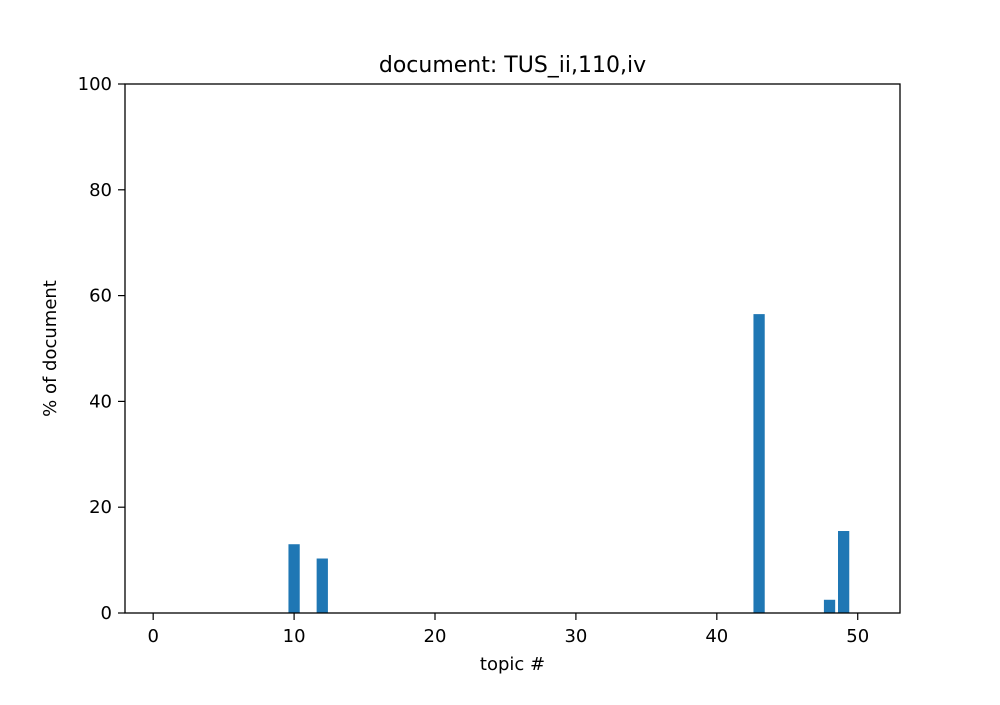  Describe the element at coordinates (100, 296) in the screenshot. I see `y-tick-label: 60` at that location.